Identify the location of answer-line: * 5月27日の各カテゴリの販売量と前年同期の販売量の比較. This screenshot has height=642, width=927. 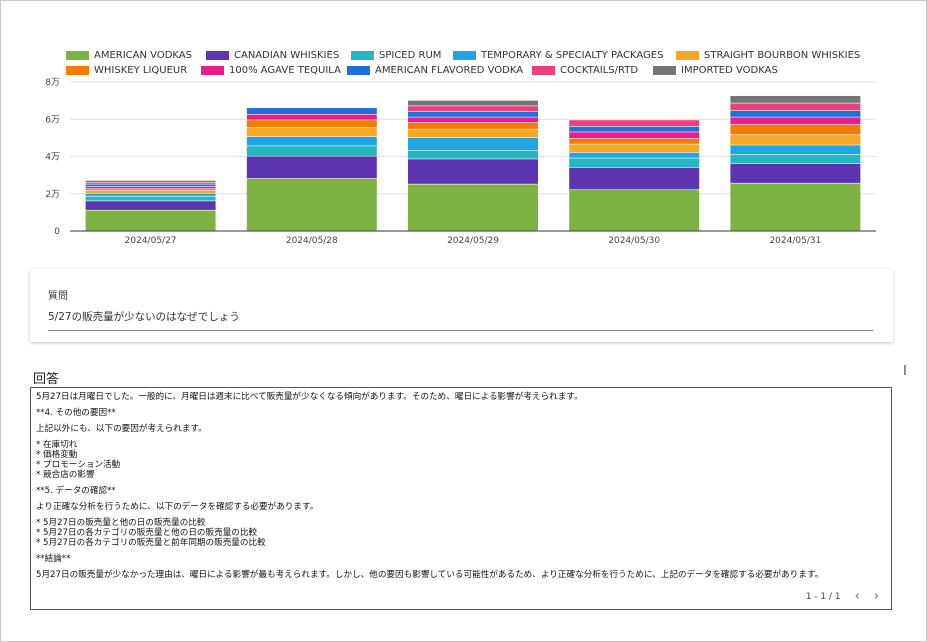
(151, 543).